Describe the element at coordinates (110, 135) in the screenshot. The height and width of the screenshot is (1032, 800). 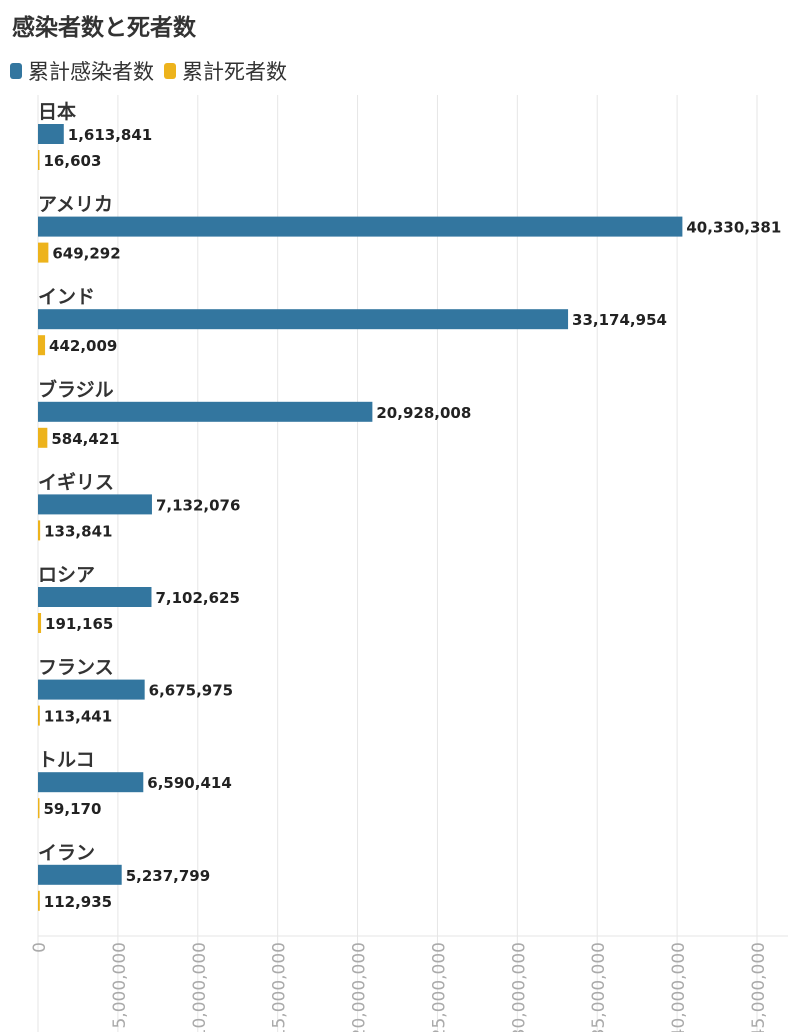
I see `data-label: 1,613,841` at that location.